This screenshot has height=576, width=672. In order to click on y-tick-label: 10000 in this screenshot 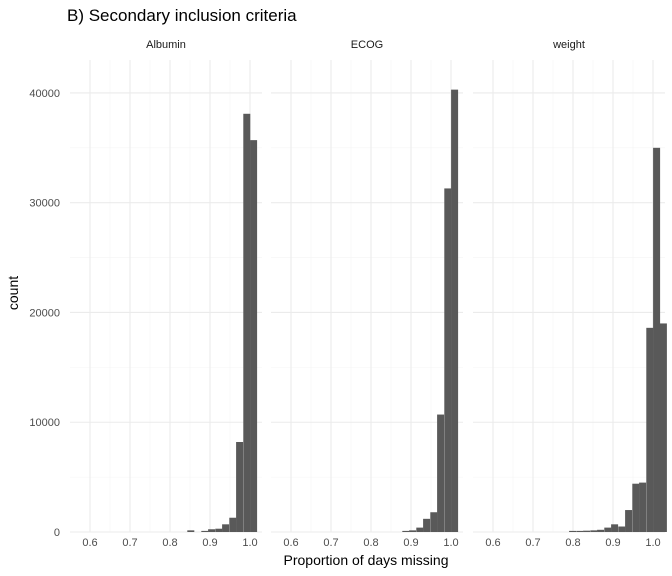, I will do `click(44, 423)`.